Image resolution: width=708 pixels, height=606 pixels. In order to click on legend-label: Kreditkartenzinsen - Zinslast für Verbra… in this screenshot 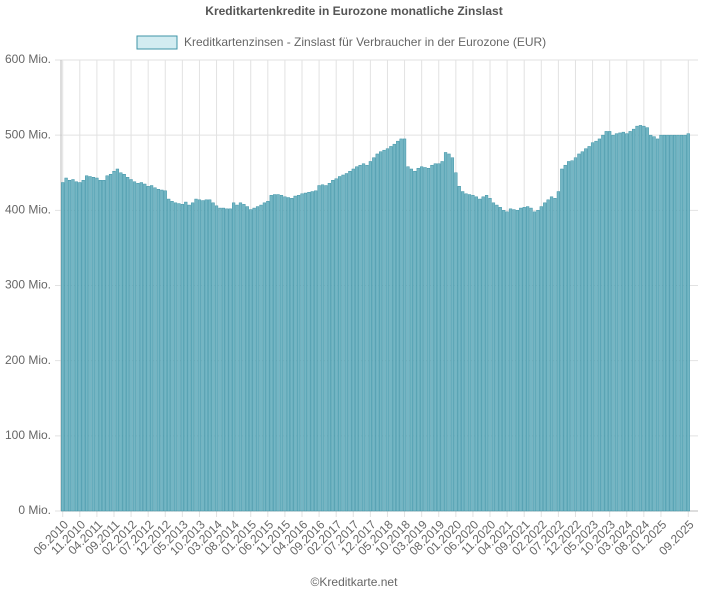, I will do `click(365, 42)`.